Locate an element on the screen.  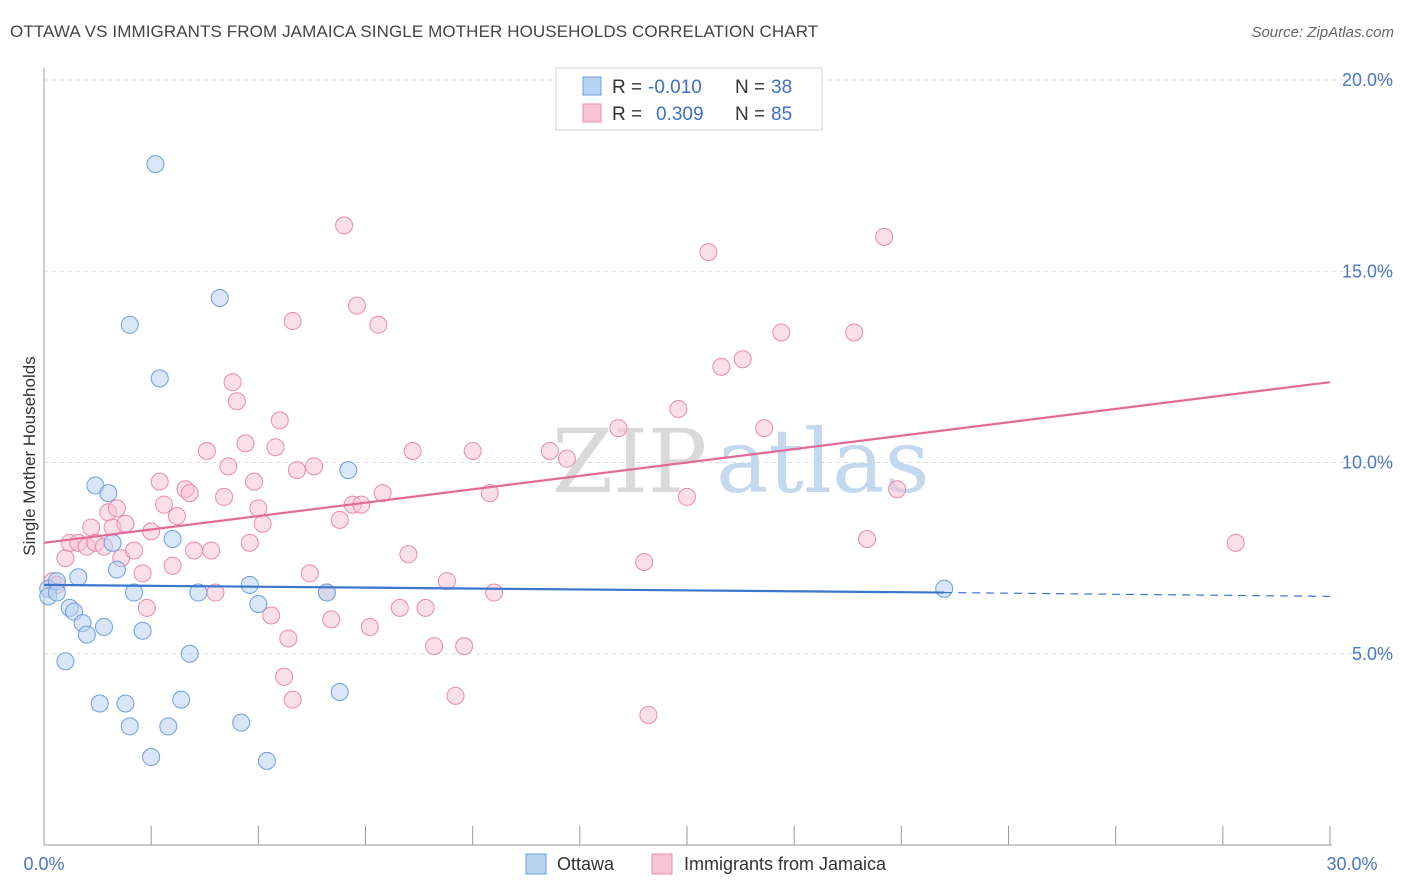
legend-n-value-ottawa: 38 is located at coordinates (781, 87).